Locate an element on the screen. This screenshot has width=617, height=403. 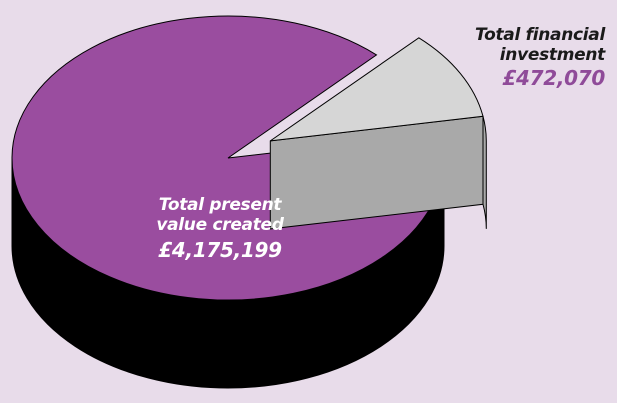
slice-total-financial-investment-top is located at coordinates (377, 89).